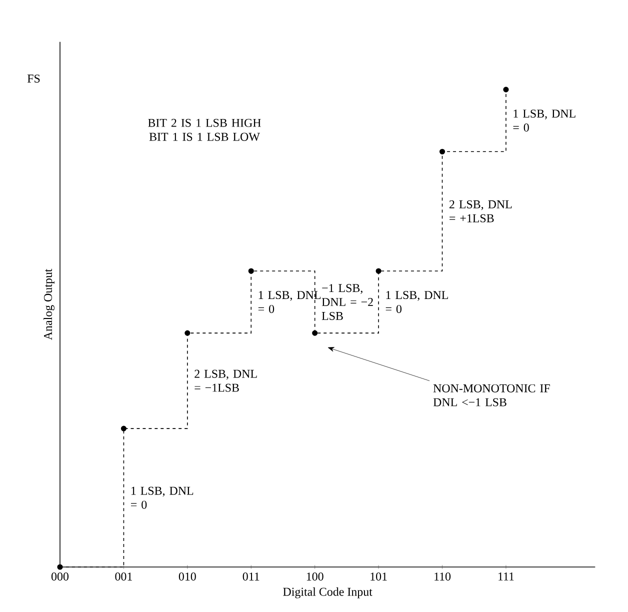  What do you see at coordinates (315, 576) in the screenshot?
I see `x-tick-label: 100` at bounding box center [315, 576].